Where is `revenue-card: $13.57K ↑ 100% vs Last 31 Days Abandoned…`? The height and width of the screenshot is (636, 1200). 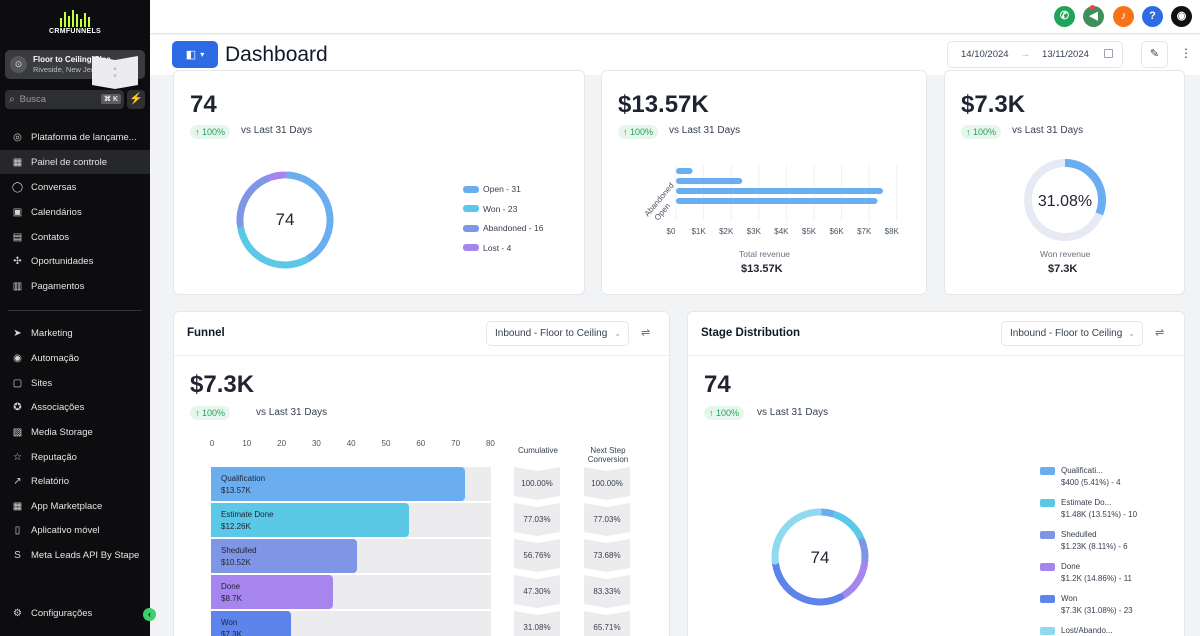 revenue-card: $13.57K ↑ 100% vs Last 31 Days Abandoned… is located at coordinates (764, 182).